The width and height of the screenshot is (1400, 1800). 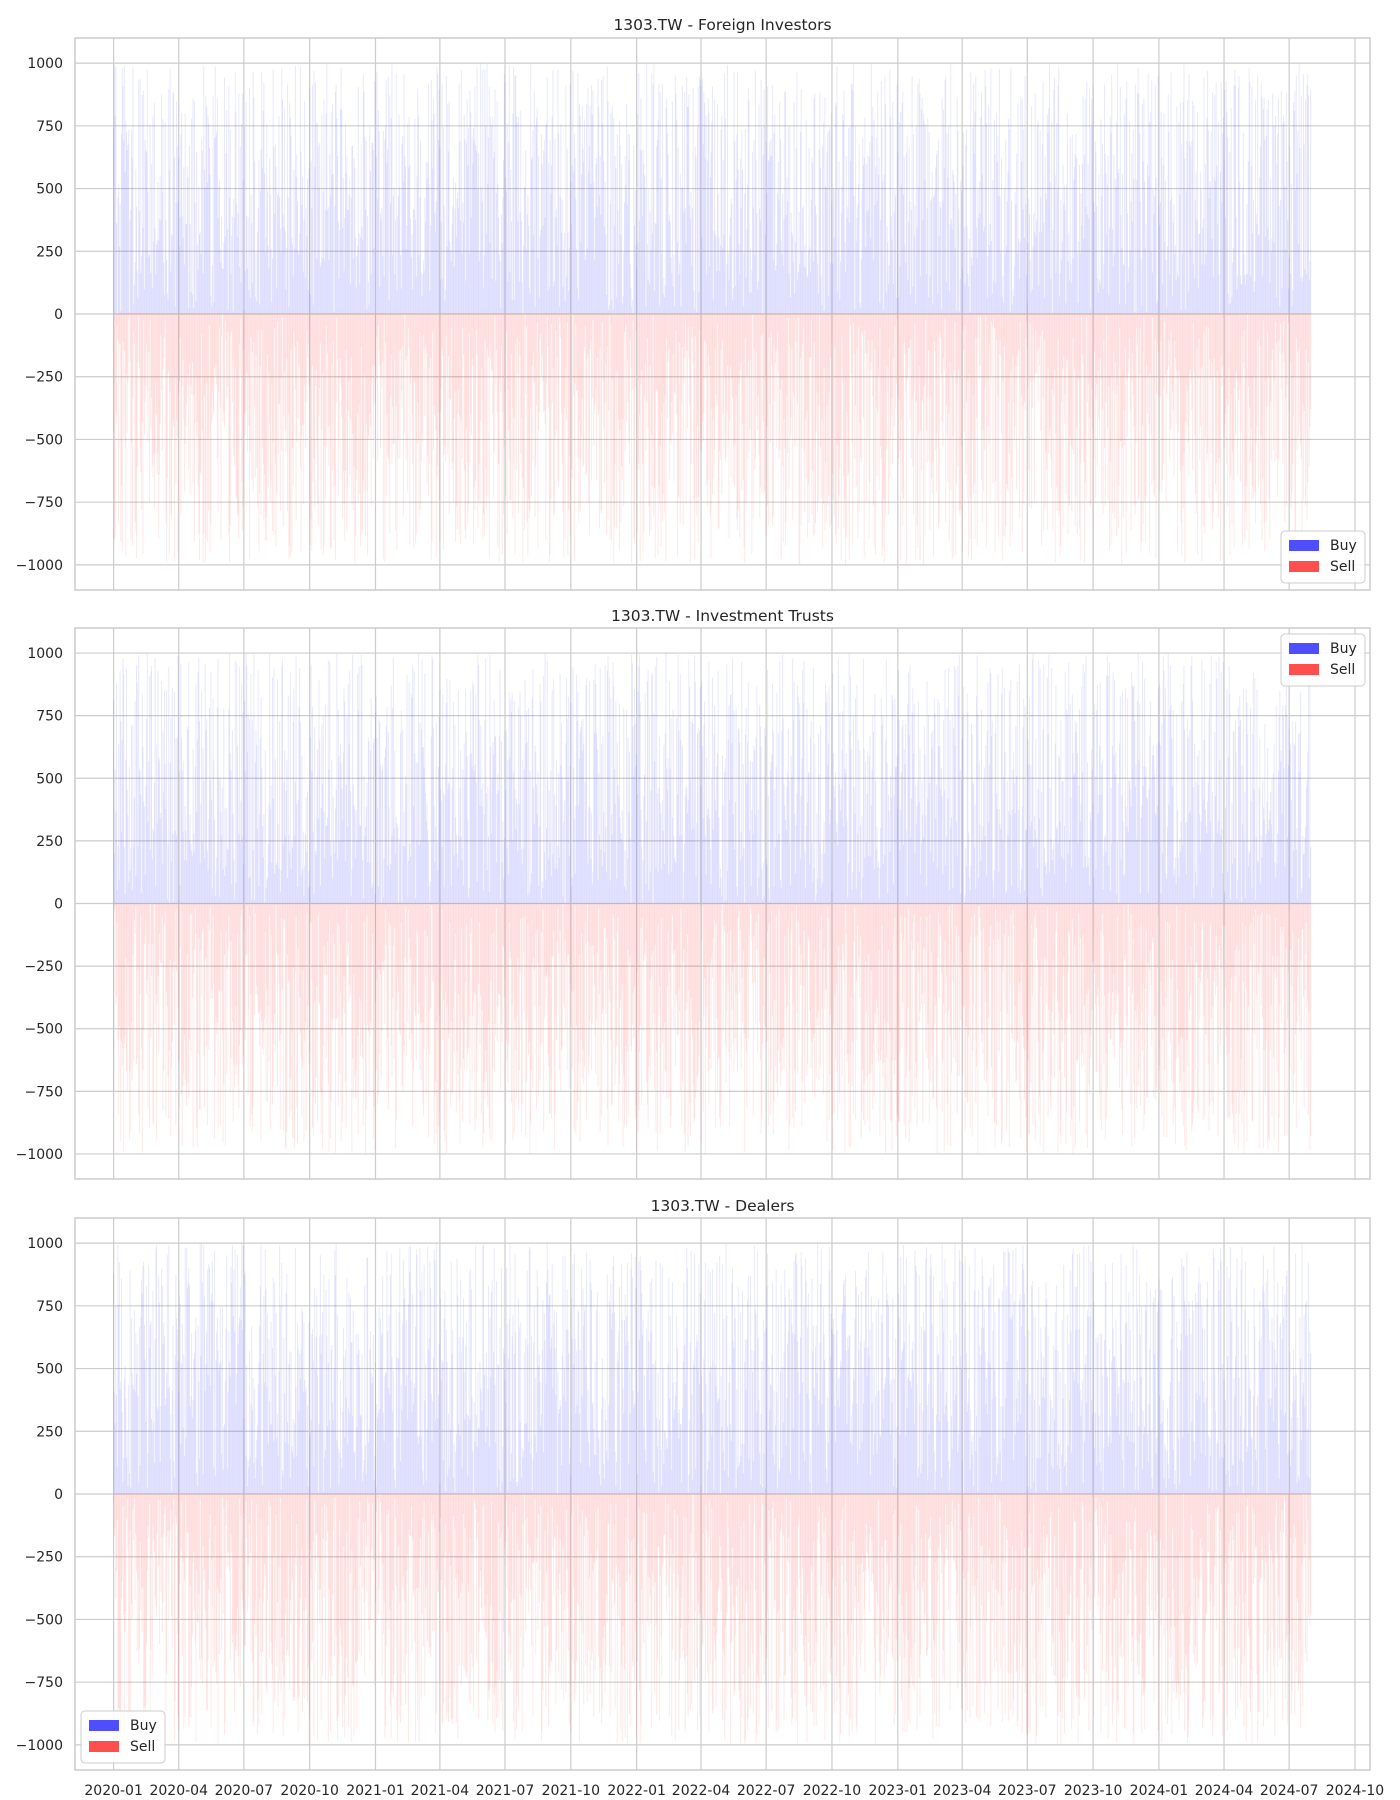 I want to click on legend-label-sell: Sell, so click(x=1342, y=567).